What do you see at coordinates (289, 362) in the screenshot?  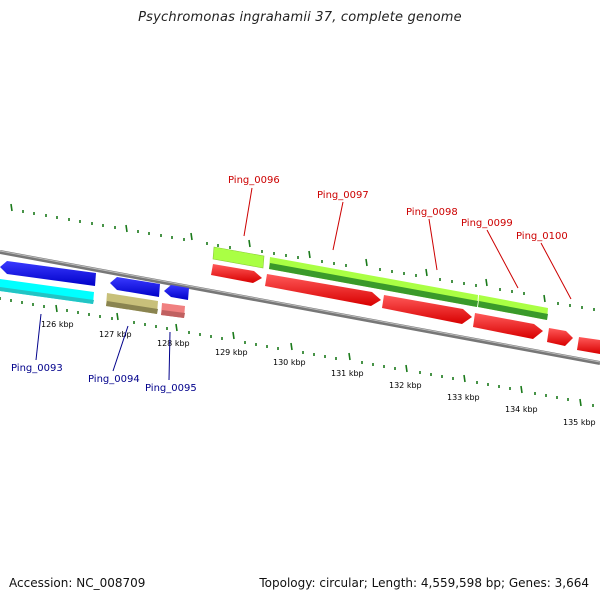 I see `axis-label: 130 kbp` at bounding box center [289, 362].